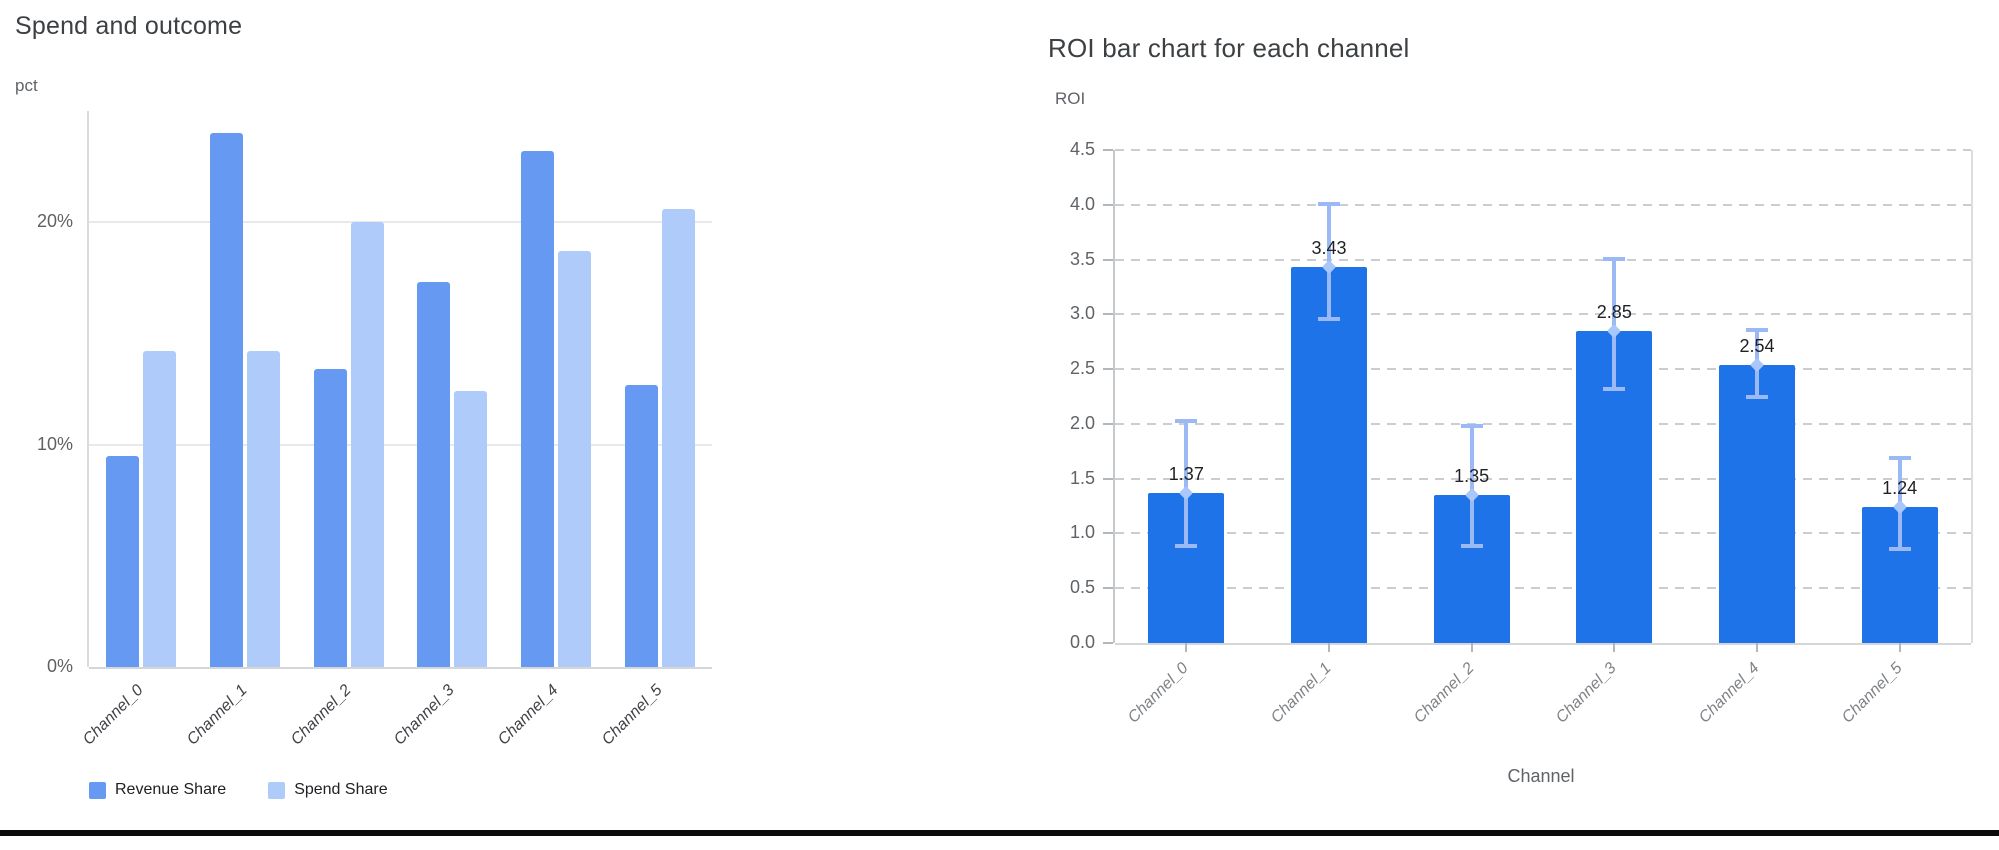 This screenshot has height=850, width=1999. I want to click on legend-item: Revenue Share, so click(157, 790).